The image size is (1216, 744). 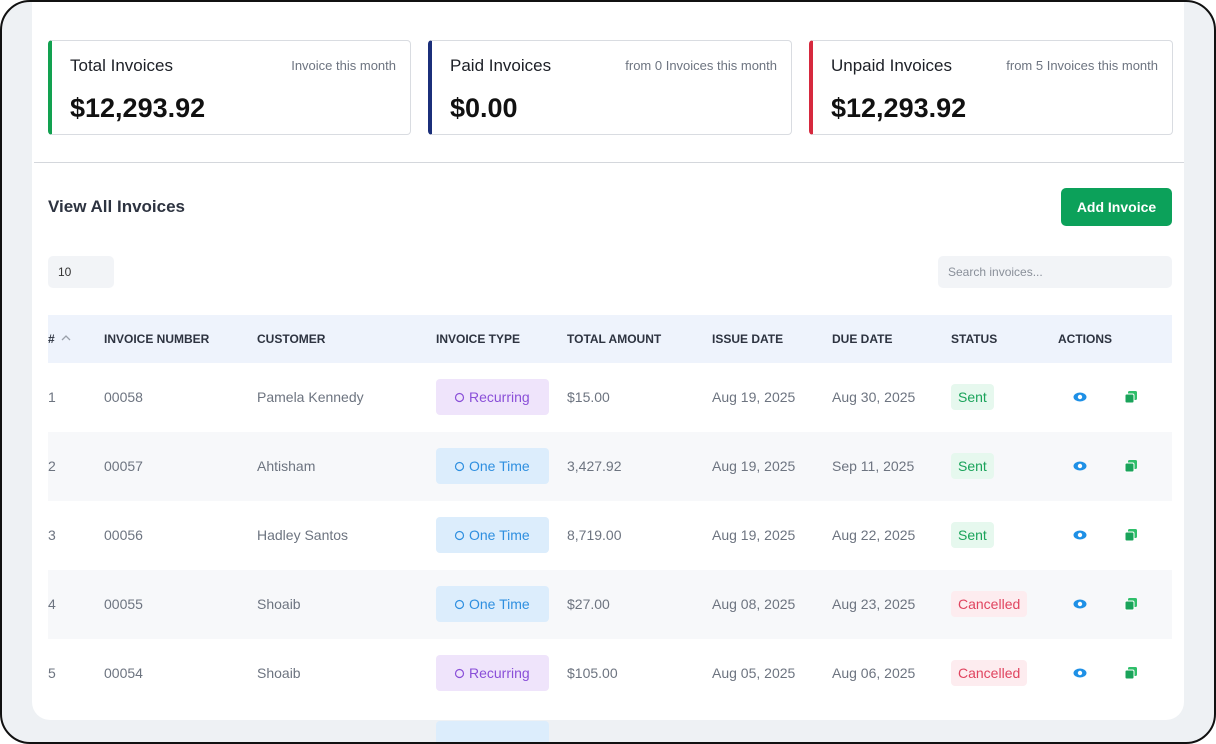 I want to click on column-header: DUE DATE, so click(x=862, y=339).